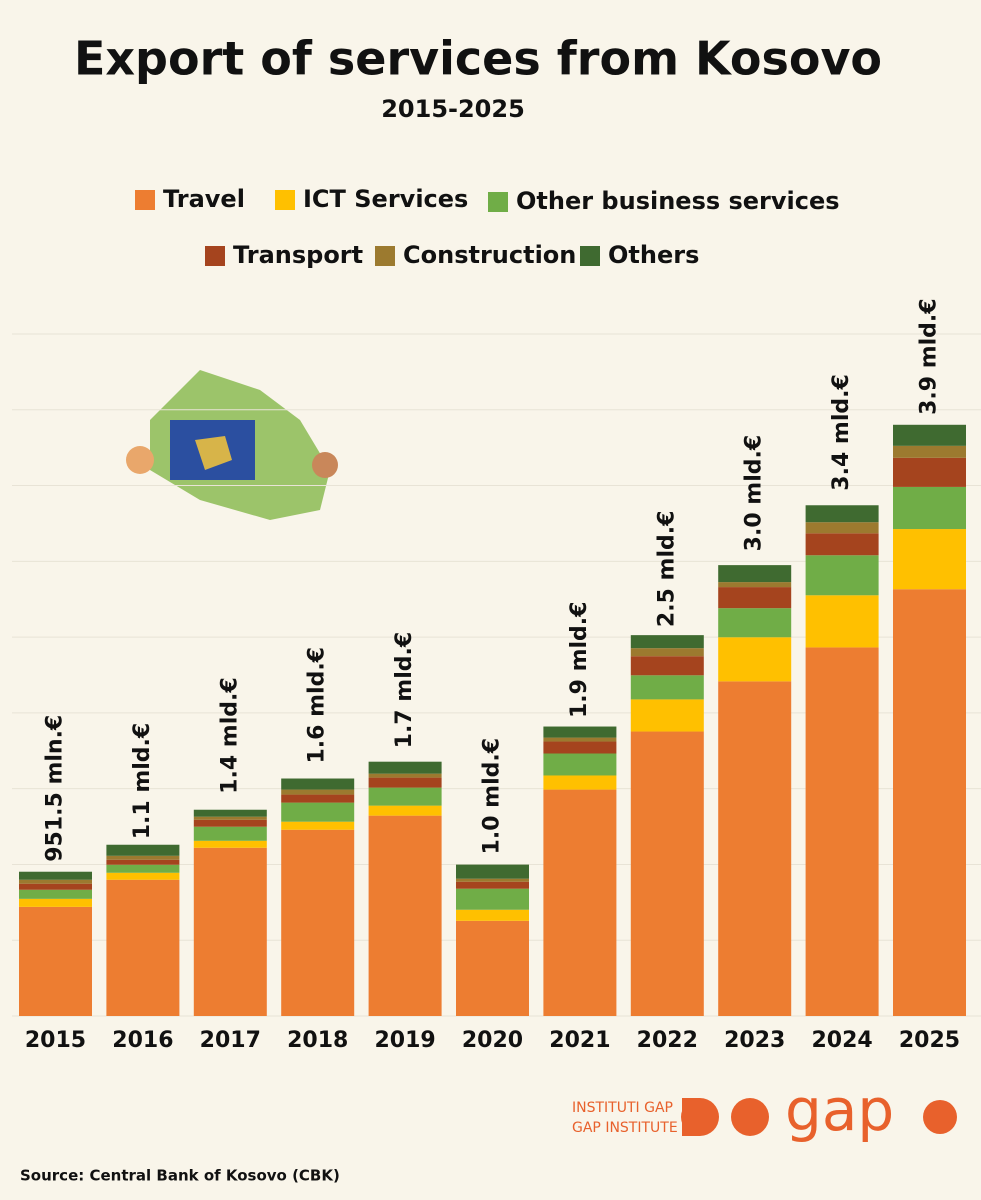 Image resolution: width=981 pixels, height=1200 pixels. I want to click on total-label: 3.0 mld.€, so click(754, 493).